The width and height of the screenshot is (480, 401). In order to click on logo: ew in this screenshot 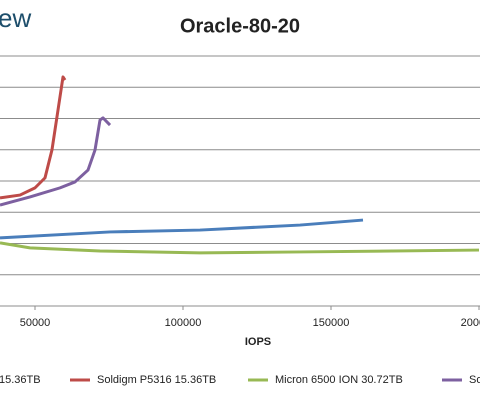, I will do `click(15, 18)`.